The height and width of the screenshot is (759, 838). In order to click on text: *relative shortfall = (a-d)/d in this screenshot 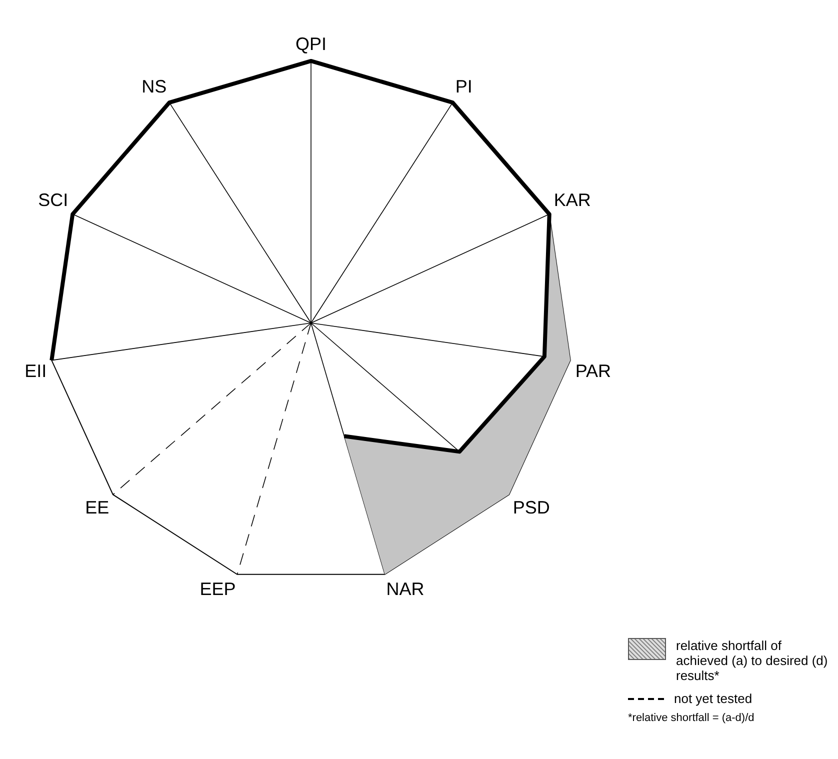, I will do `click(692, 718)`.